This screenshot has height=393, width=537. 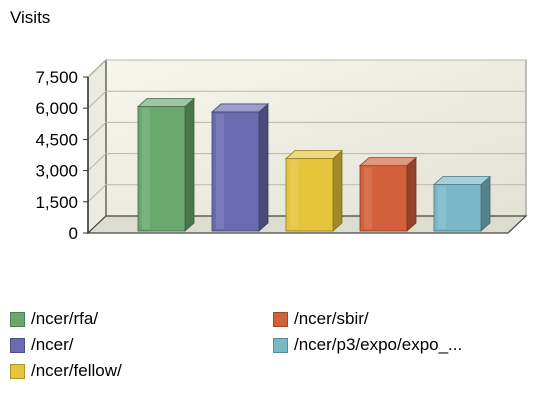 I want to click on legend-item: /ncer/rfa/, so click(x=54, y=319).